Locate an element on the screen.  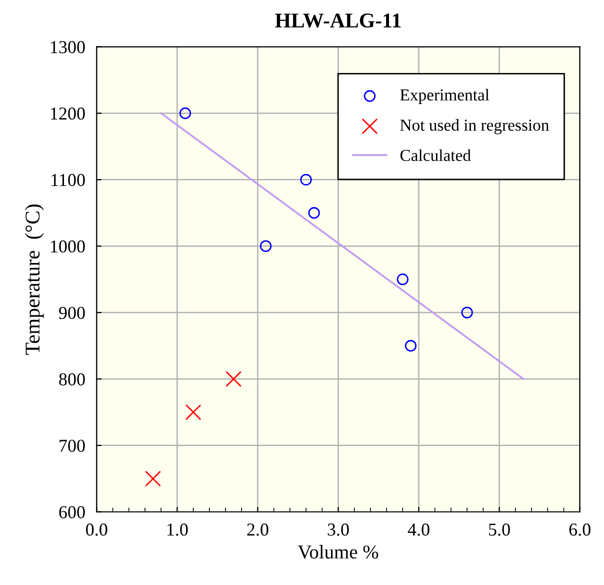
legend-label: Not used in regression is located at coordinates (474, 126).